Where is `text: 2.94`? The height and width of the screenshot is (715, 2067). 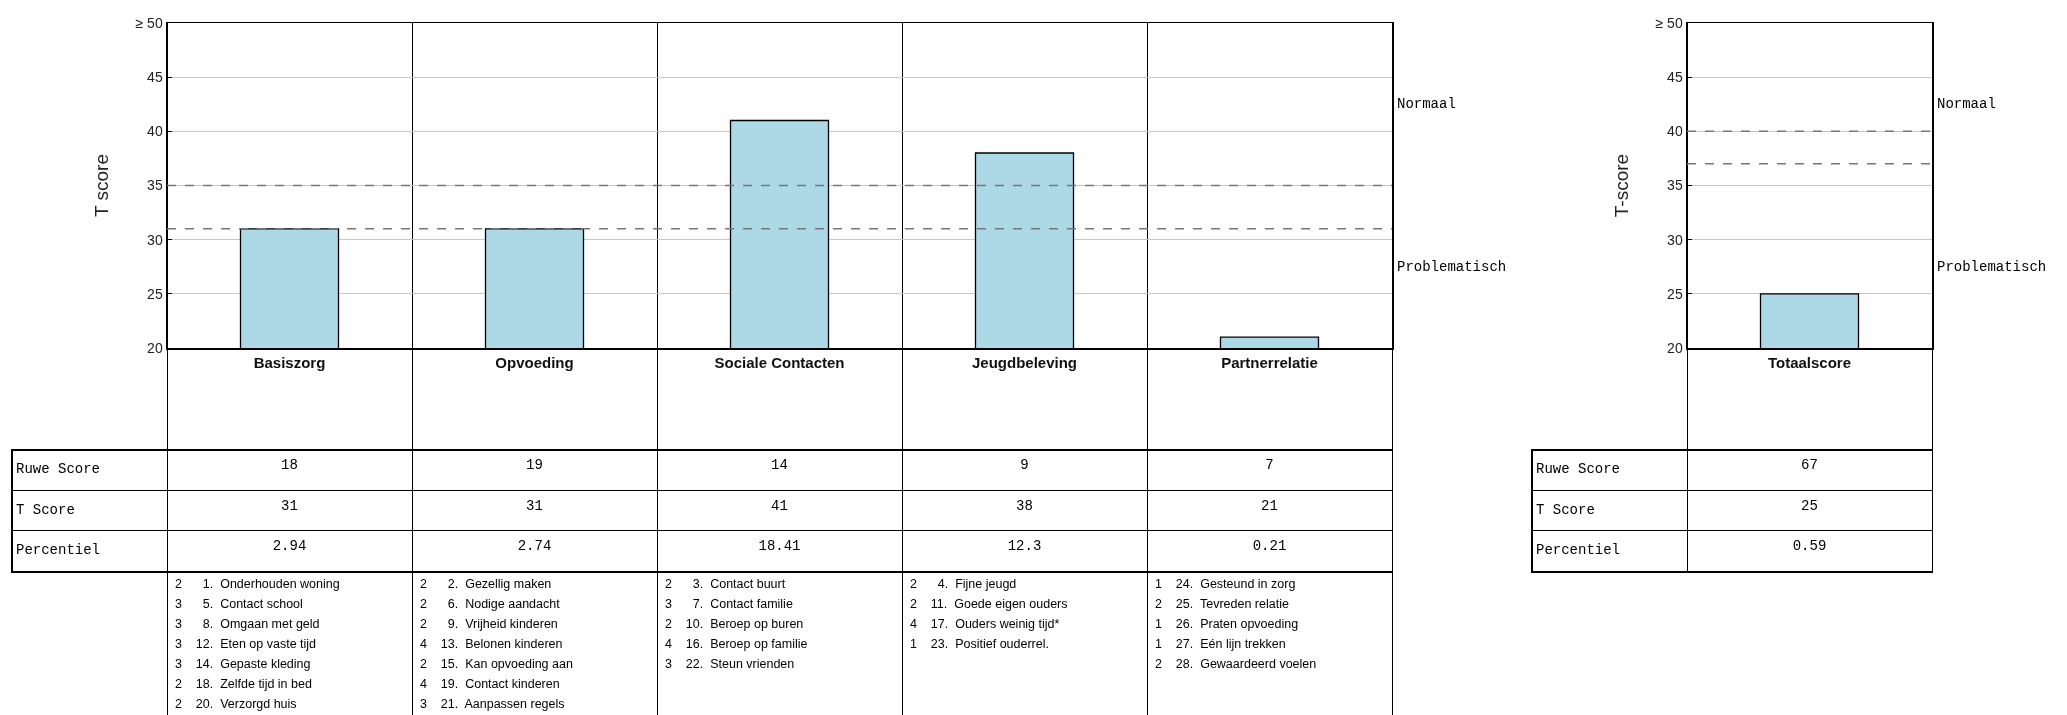 text: 2.94 is located at coordinates (289, 546).